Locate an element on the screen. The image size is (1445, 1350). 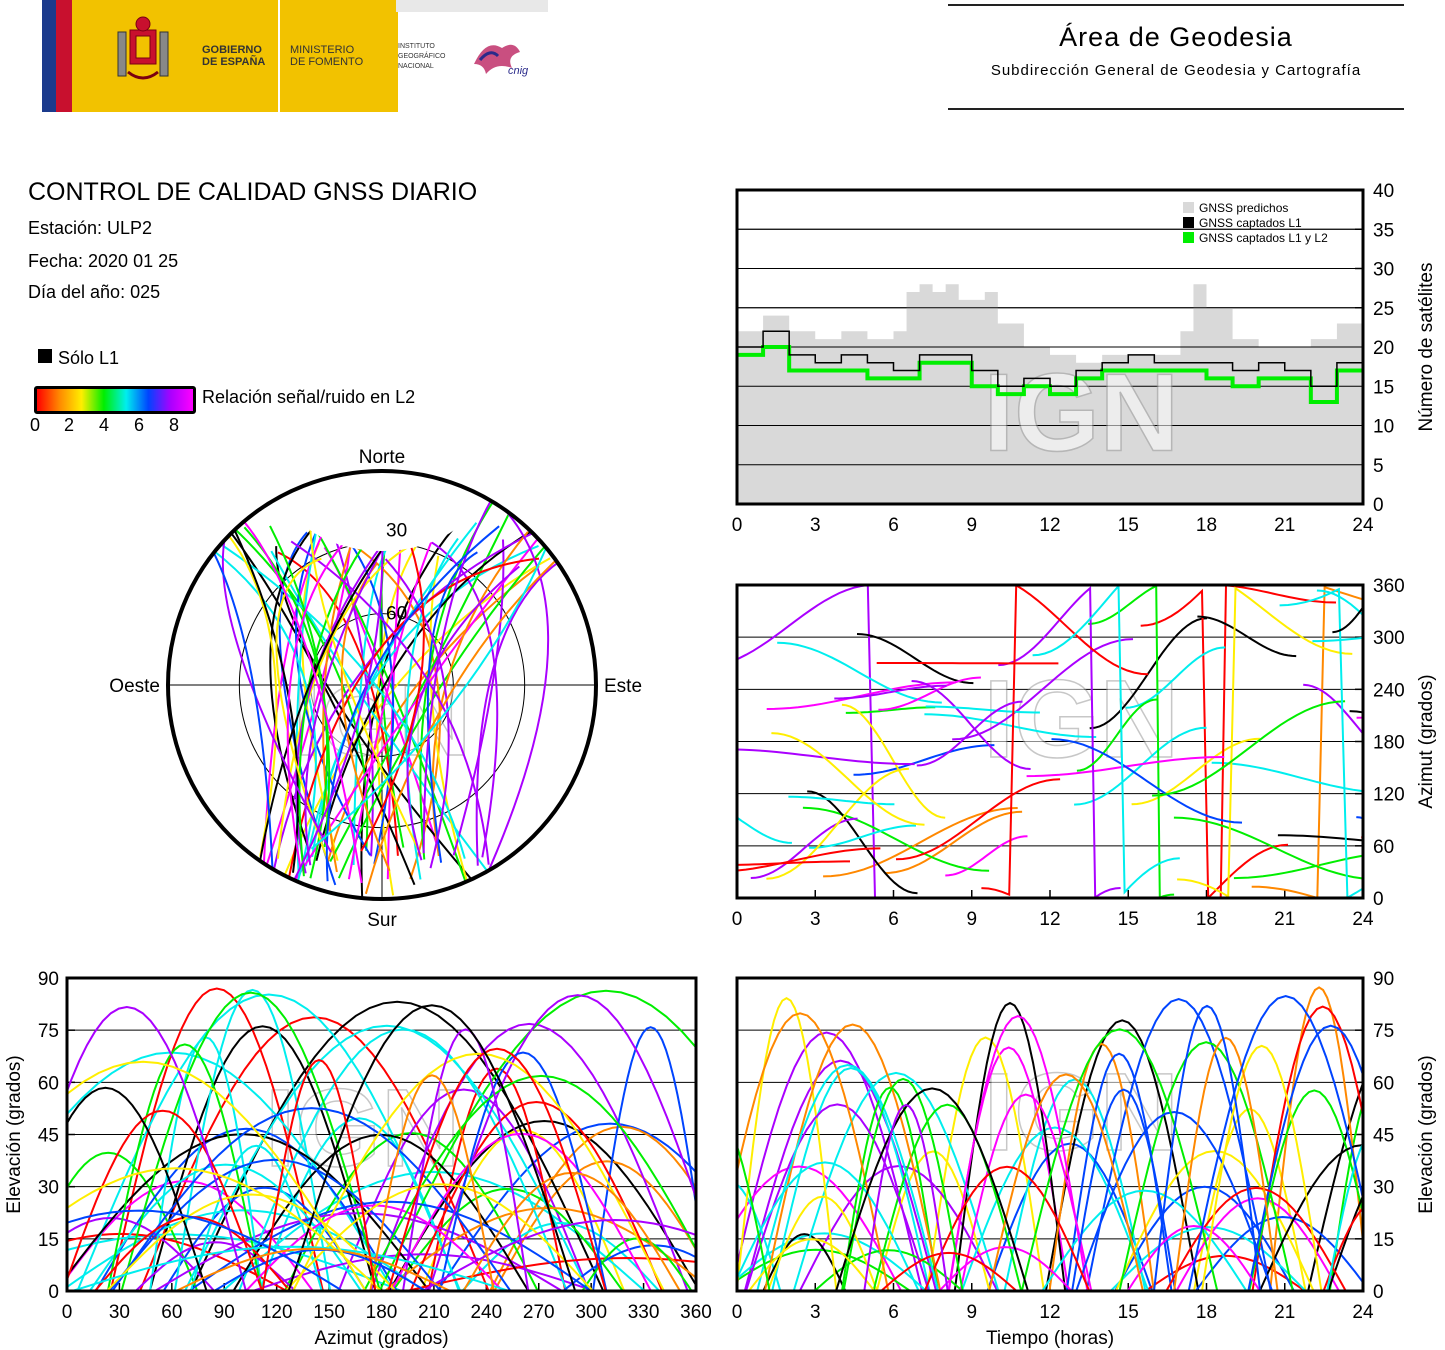
y-tick-label: 15 is located at coordinates (1383, 1240).